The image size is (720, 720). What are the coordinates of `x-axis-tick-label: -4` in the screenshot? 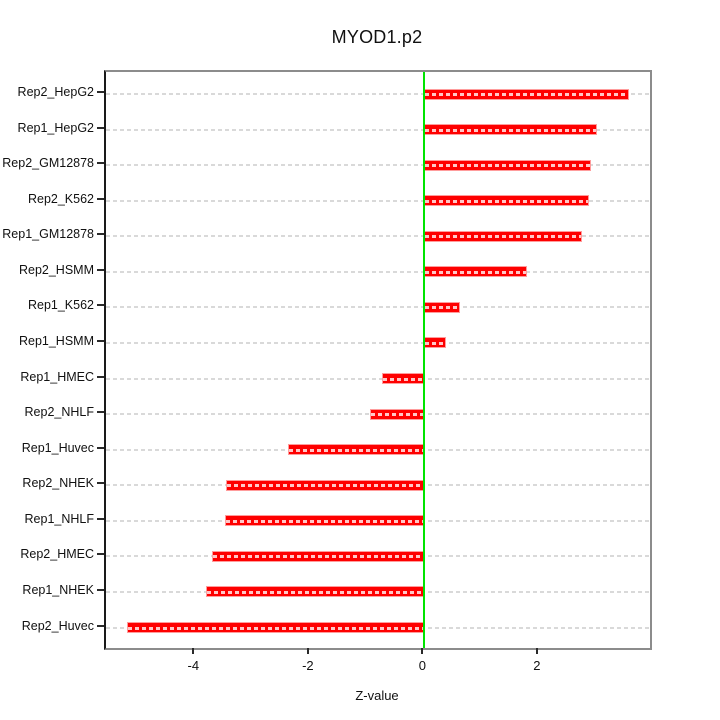 It's located at (193, 665).